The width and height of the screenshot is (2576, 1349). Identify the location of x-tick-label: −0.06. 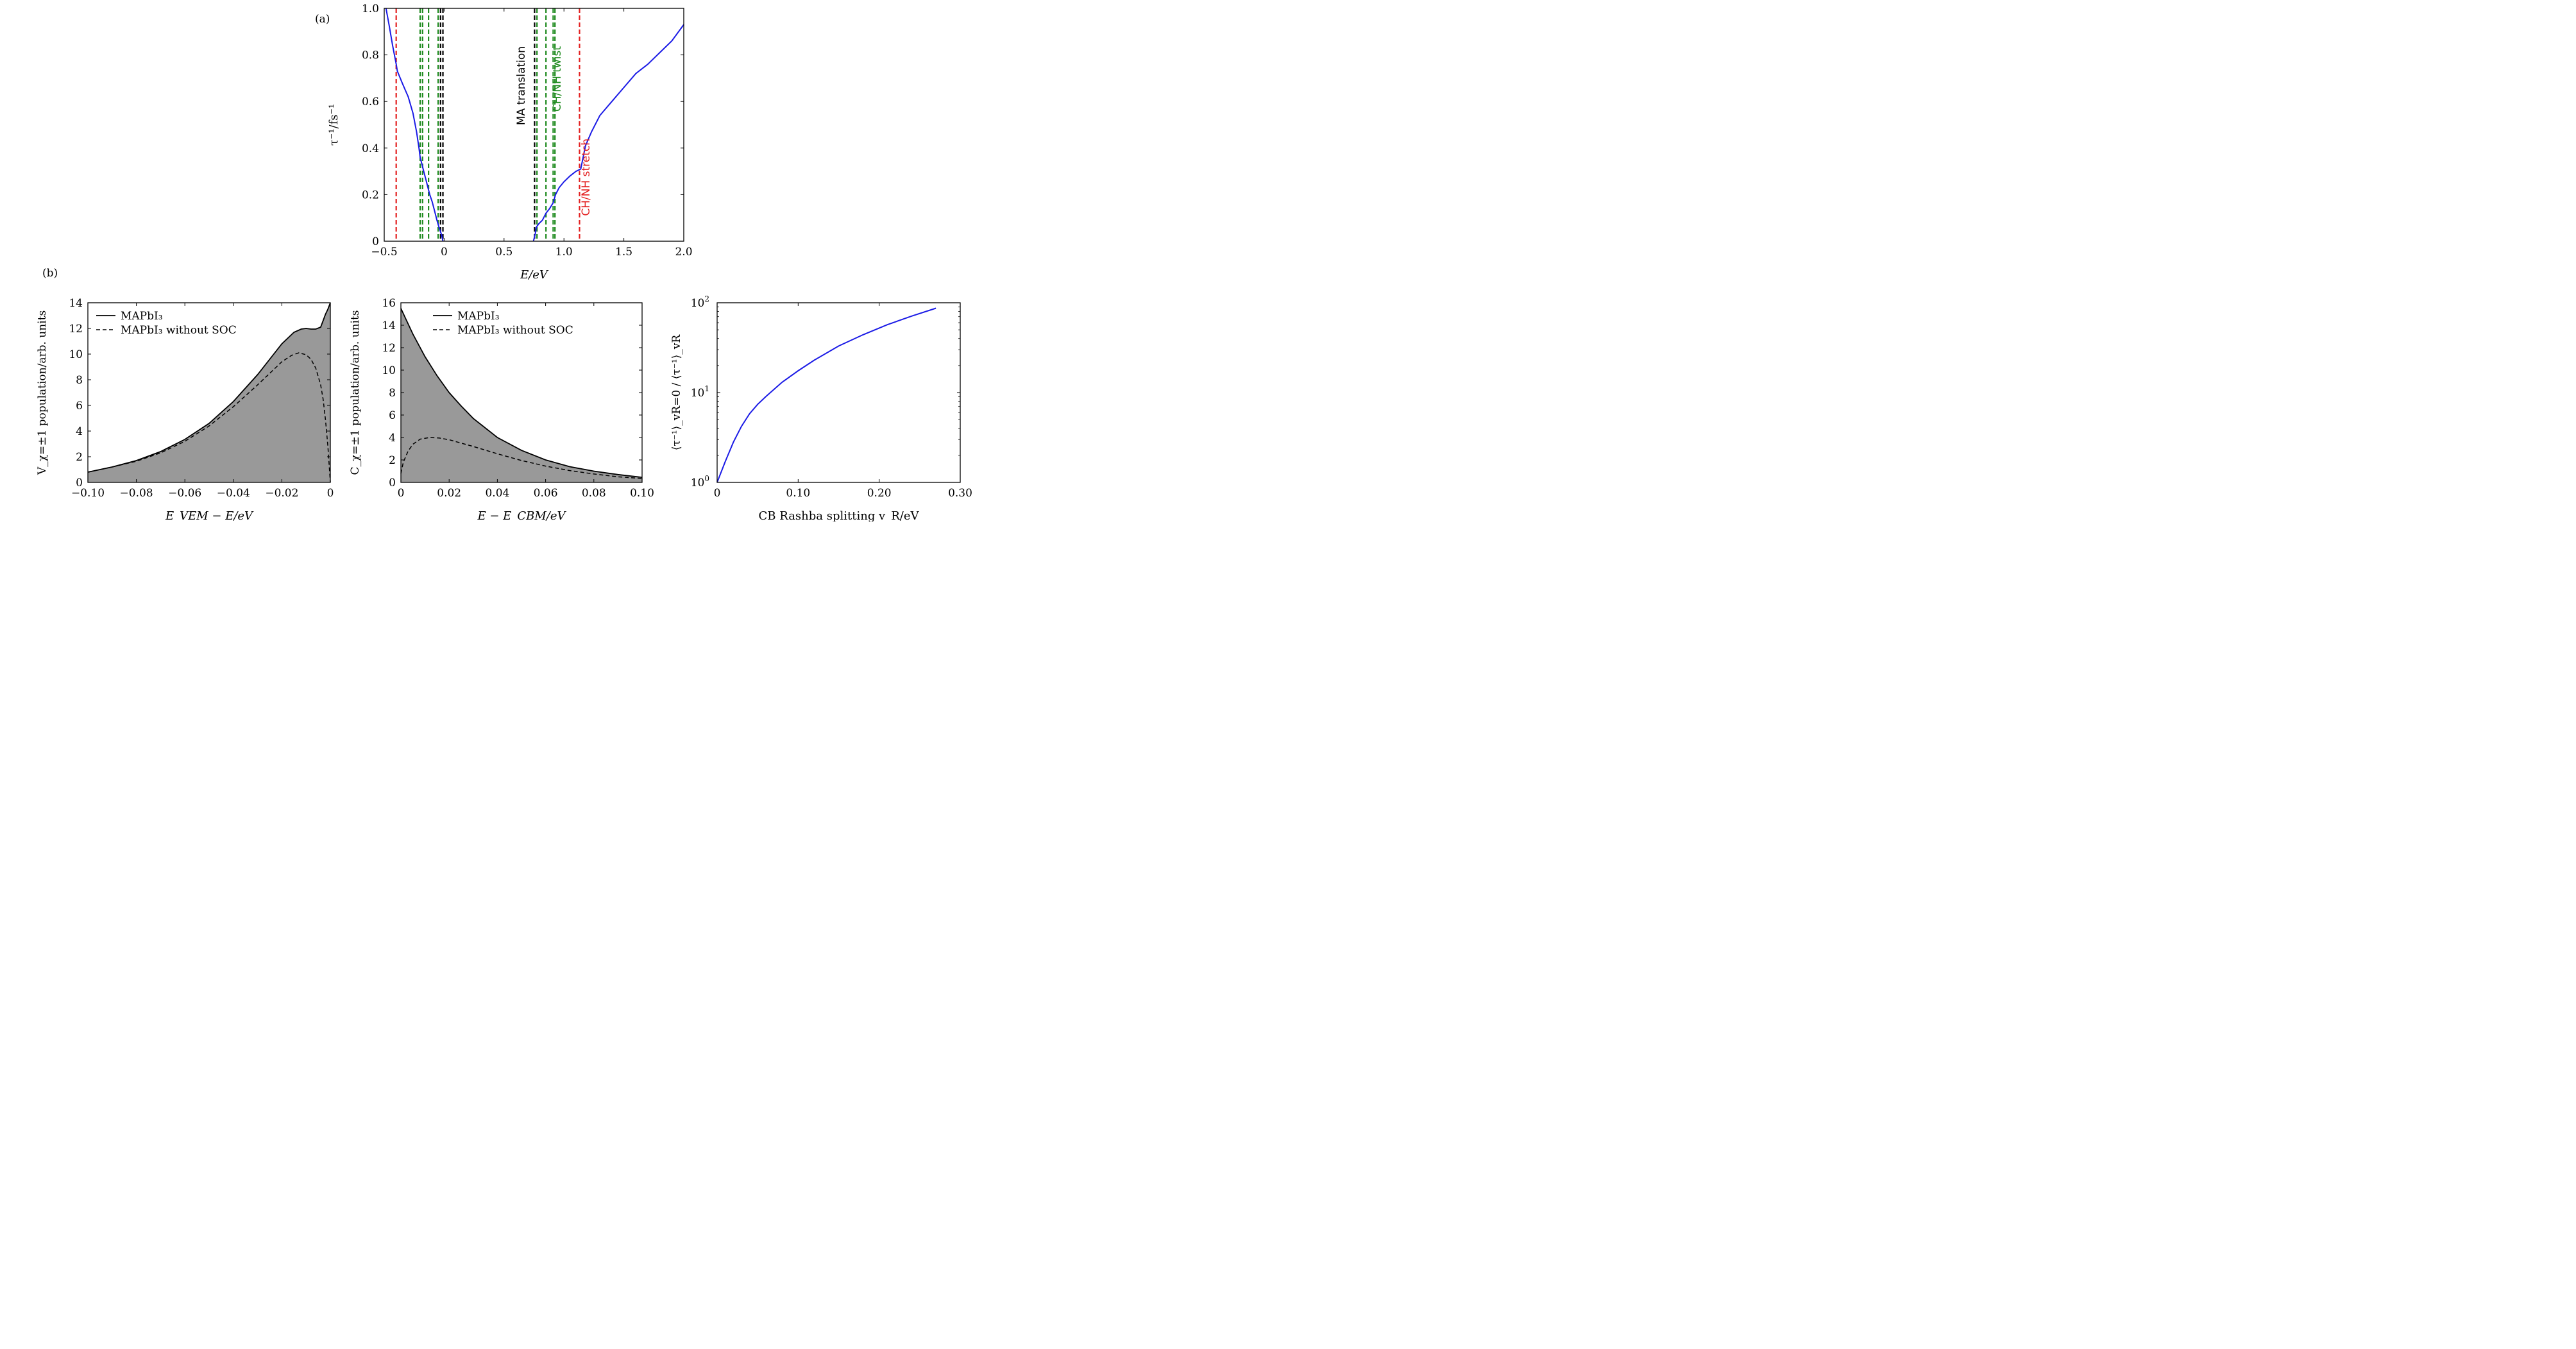
(184, 493).